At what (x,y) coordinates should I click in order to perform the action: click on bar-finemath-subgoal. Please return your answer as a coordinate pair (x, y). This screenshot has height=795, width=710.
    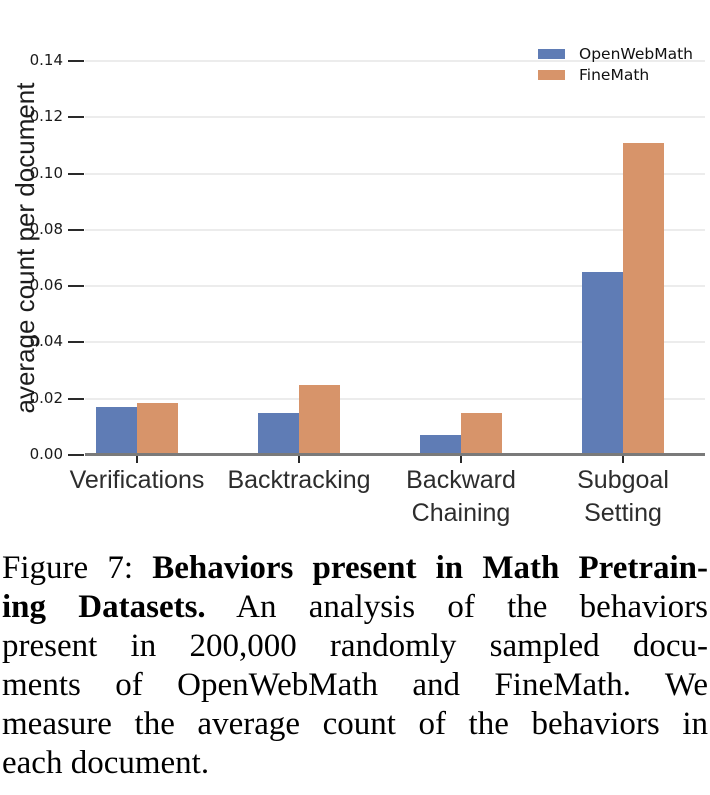
    Looking at the image, I should click on (643, 298).